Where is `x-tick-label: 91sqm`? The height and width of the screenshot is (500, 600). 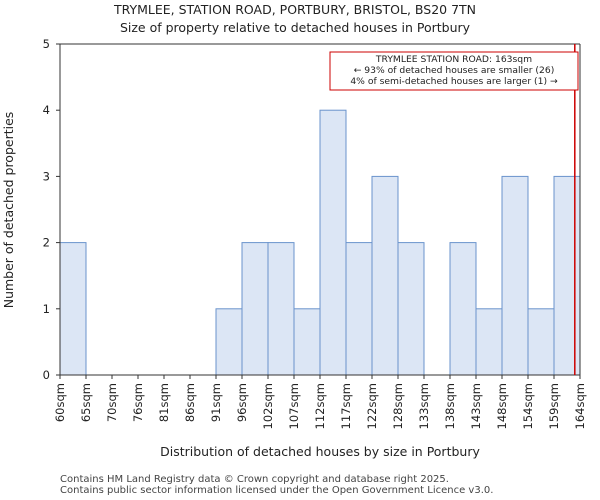 x-tick-label: 91sqm is located at coordinates (216, 402).